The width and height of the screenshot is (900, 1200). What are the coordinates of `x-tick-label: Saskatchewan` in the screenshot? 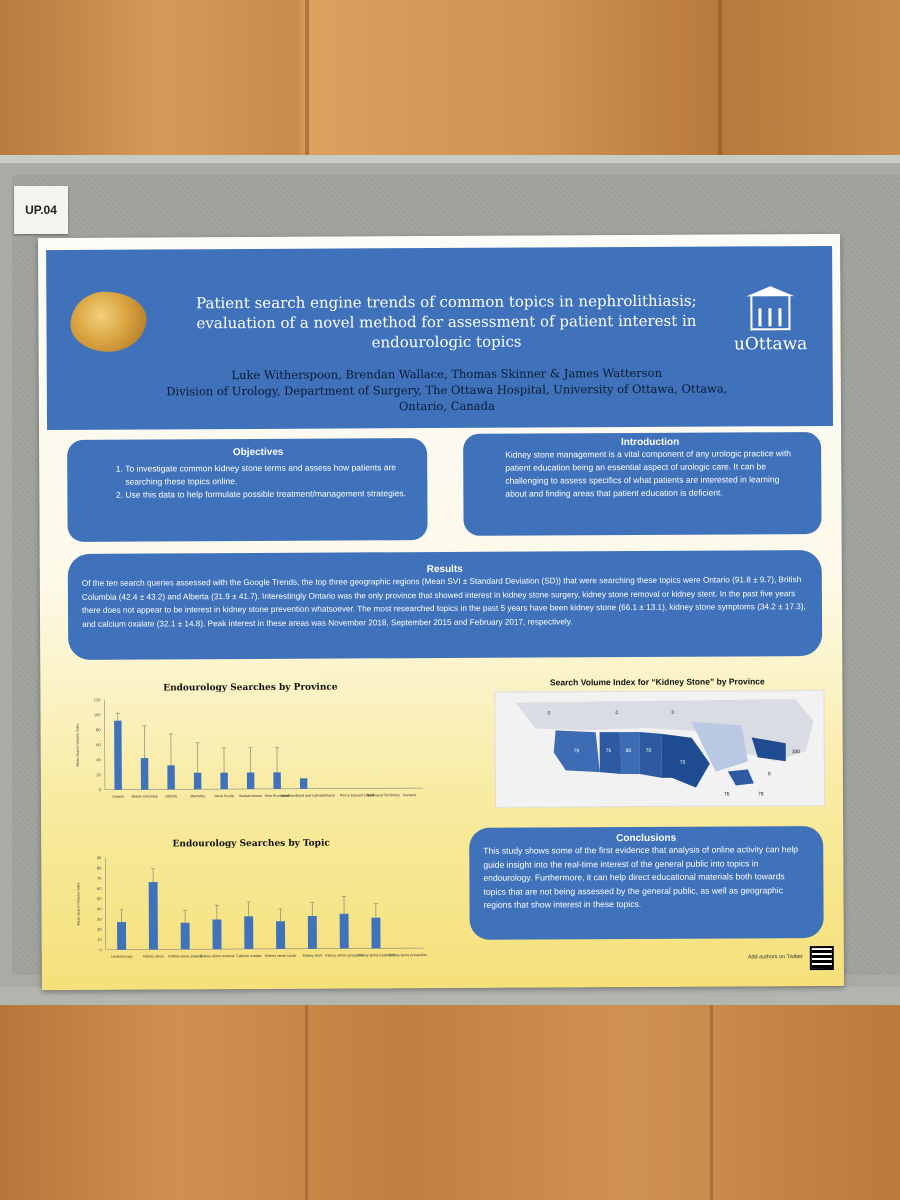 It's located at (250, 796).